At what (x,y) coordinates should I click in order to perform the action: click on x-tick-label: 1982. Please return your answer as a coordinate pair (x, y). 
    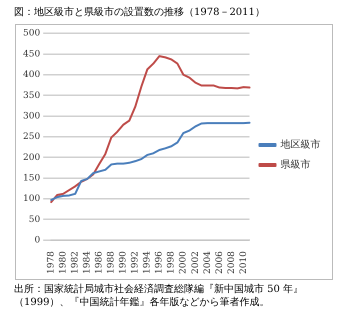
    Looking at the image, I should click on (75, 262).